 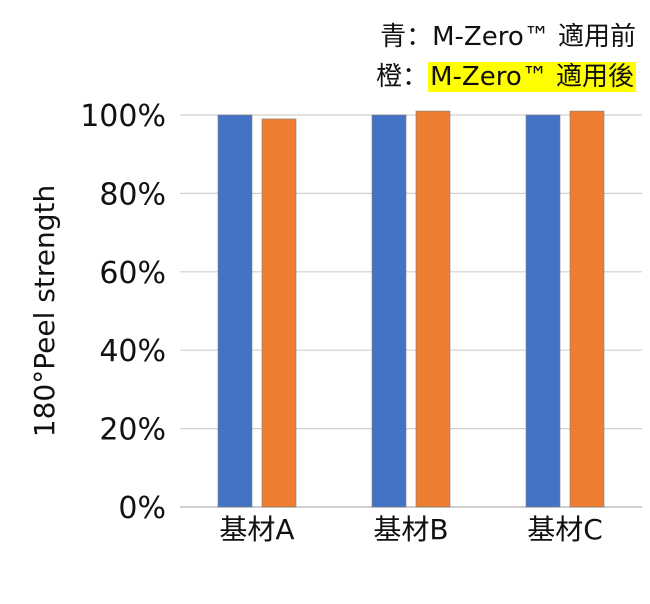 I want to click on legend-label-before: M-Zero™ 適用前, so click(x=534, y=37).